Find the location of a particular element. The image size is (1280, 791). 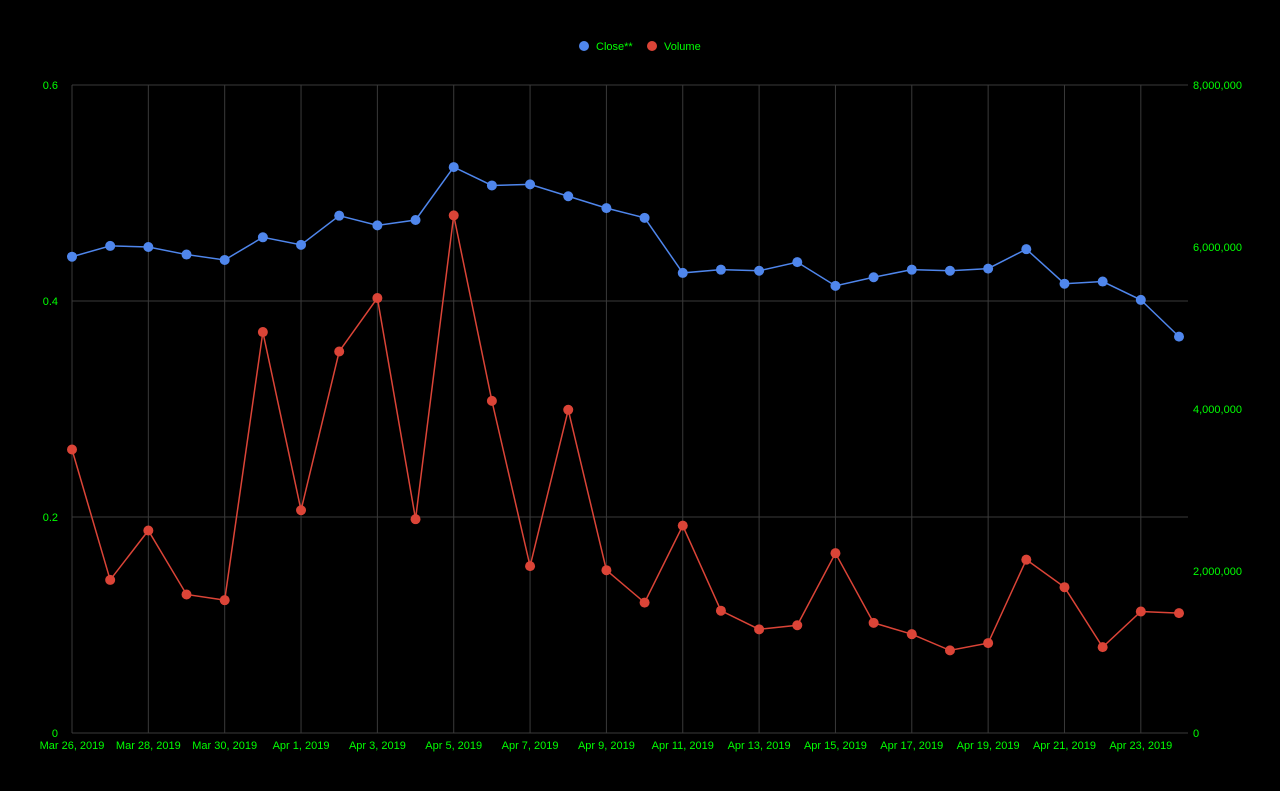

x-tick-label: Apr 11, 2019 is located at coordinates (683, 746).